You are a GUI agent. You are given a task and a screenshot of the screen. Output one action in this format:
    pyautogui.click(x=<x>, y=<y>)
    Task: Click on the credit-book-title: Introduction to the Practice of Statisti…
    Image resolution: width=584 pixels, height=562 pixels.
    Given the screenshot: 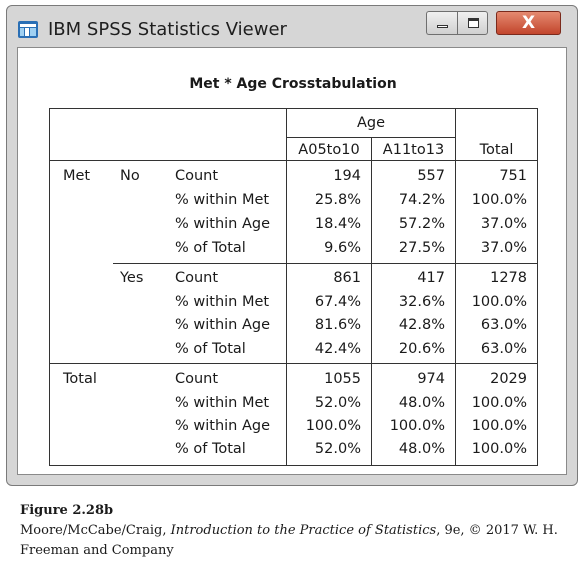 What is the action you would take?
    pyautogui.click(x=303, y=530)
    